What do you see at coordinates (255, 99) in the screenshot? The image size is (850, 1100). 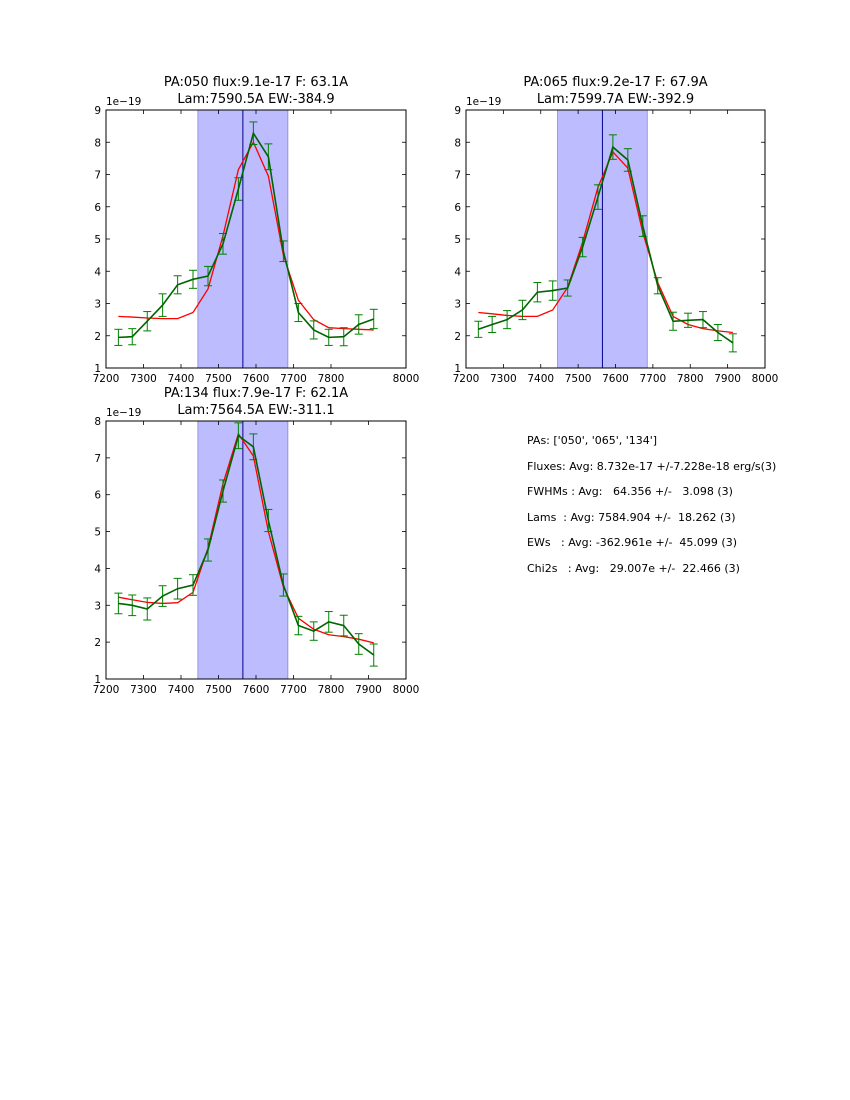 I see `chart-title-line2: Lam:7590.5A EW:-384.9` at bounding box center [255, 99].